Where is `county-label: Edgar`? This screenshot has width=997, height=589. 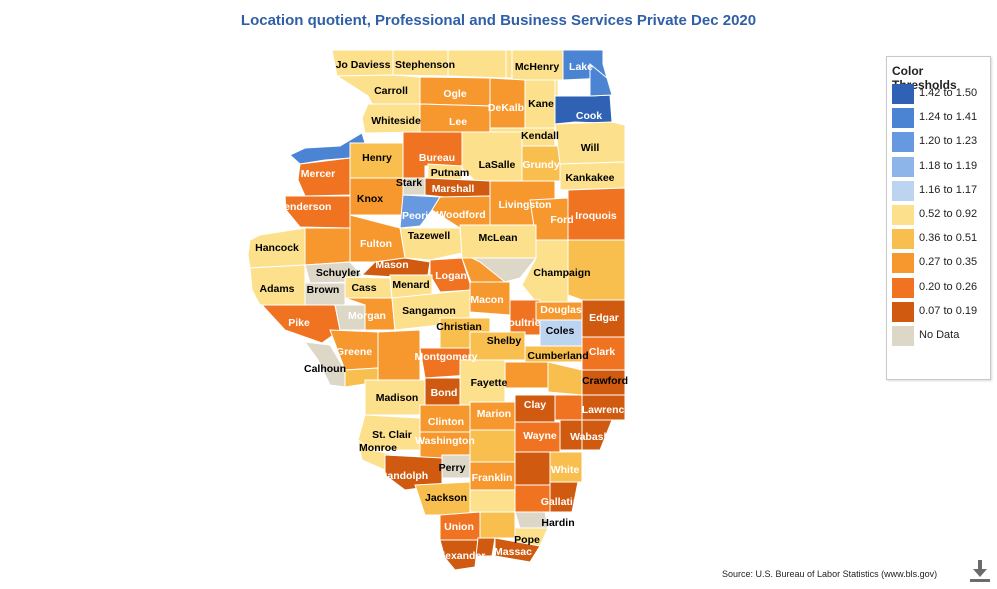
county-label: Edgar is located at coordinates (604, 318).